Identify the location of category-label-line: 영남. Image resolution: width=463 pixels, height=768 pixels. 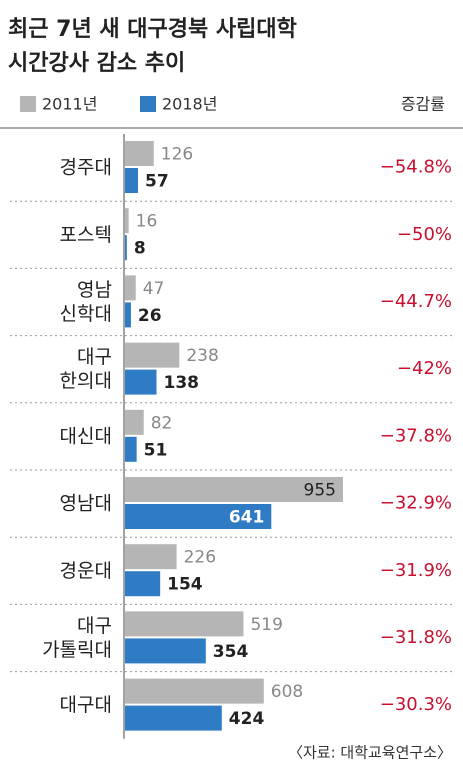
(94, 290).